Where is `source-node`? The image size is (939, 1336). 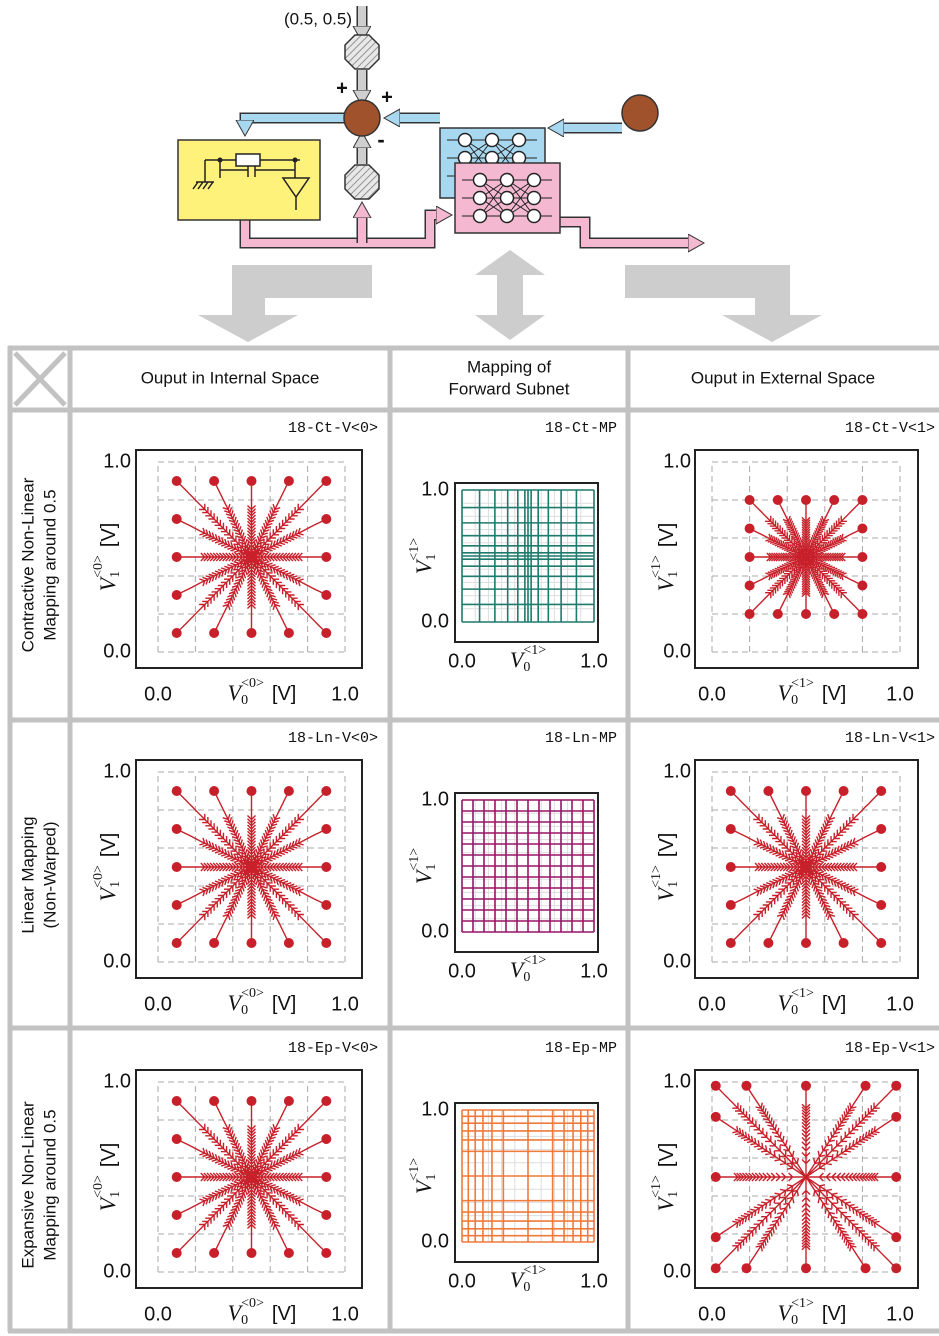
source-node is located at coordinates (640, 113).